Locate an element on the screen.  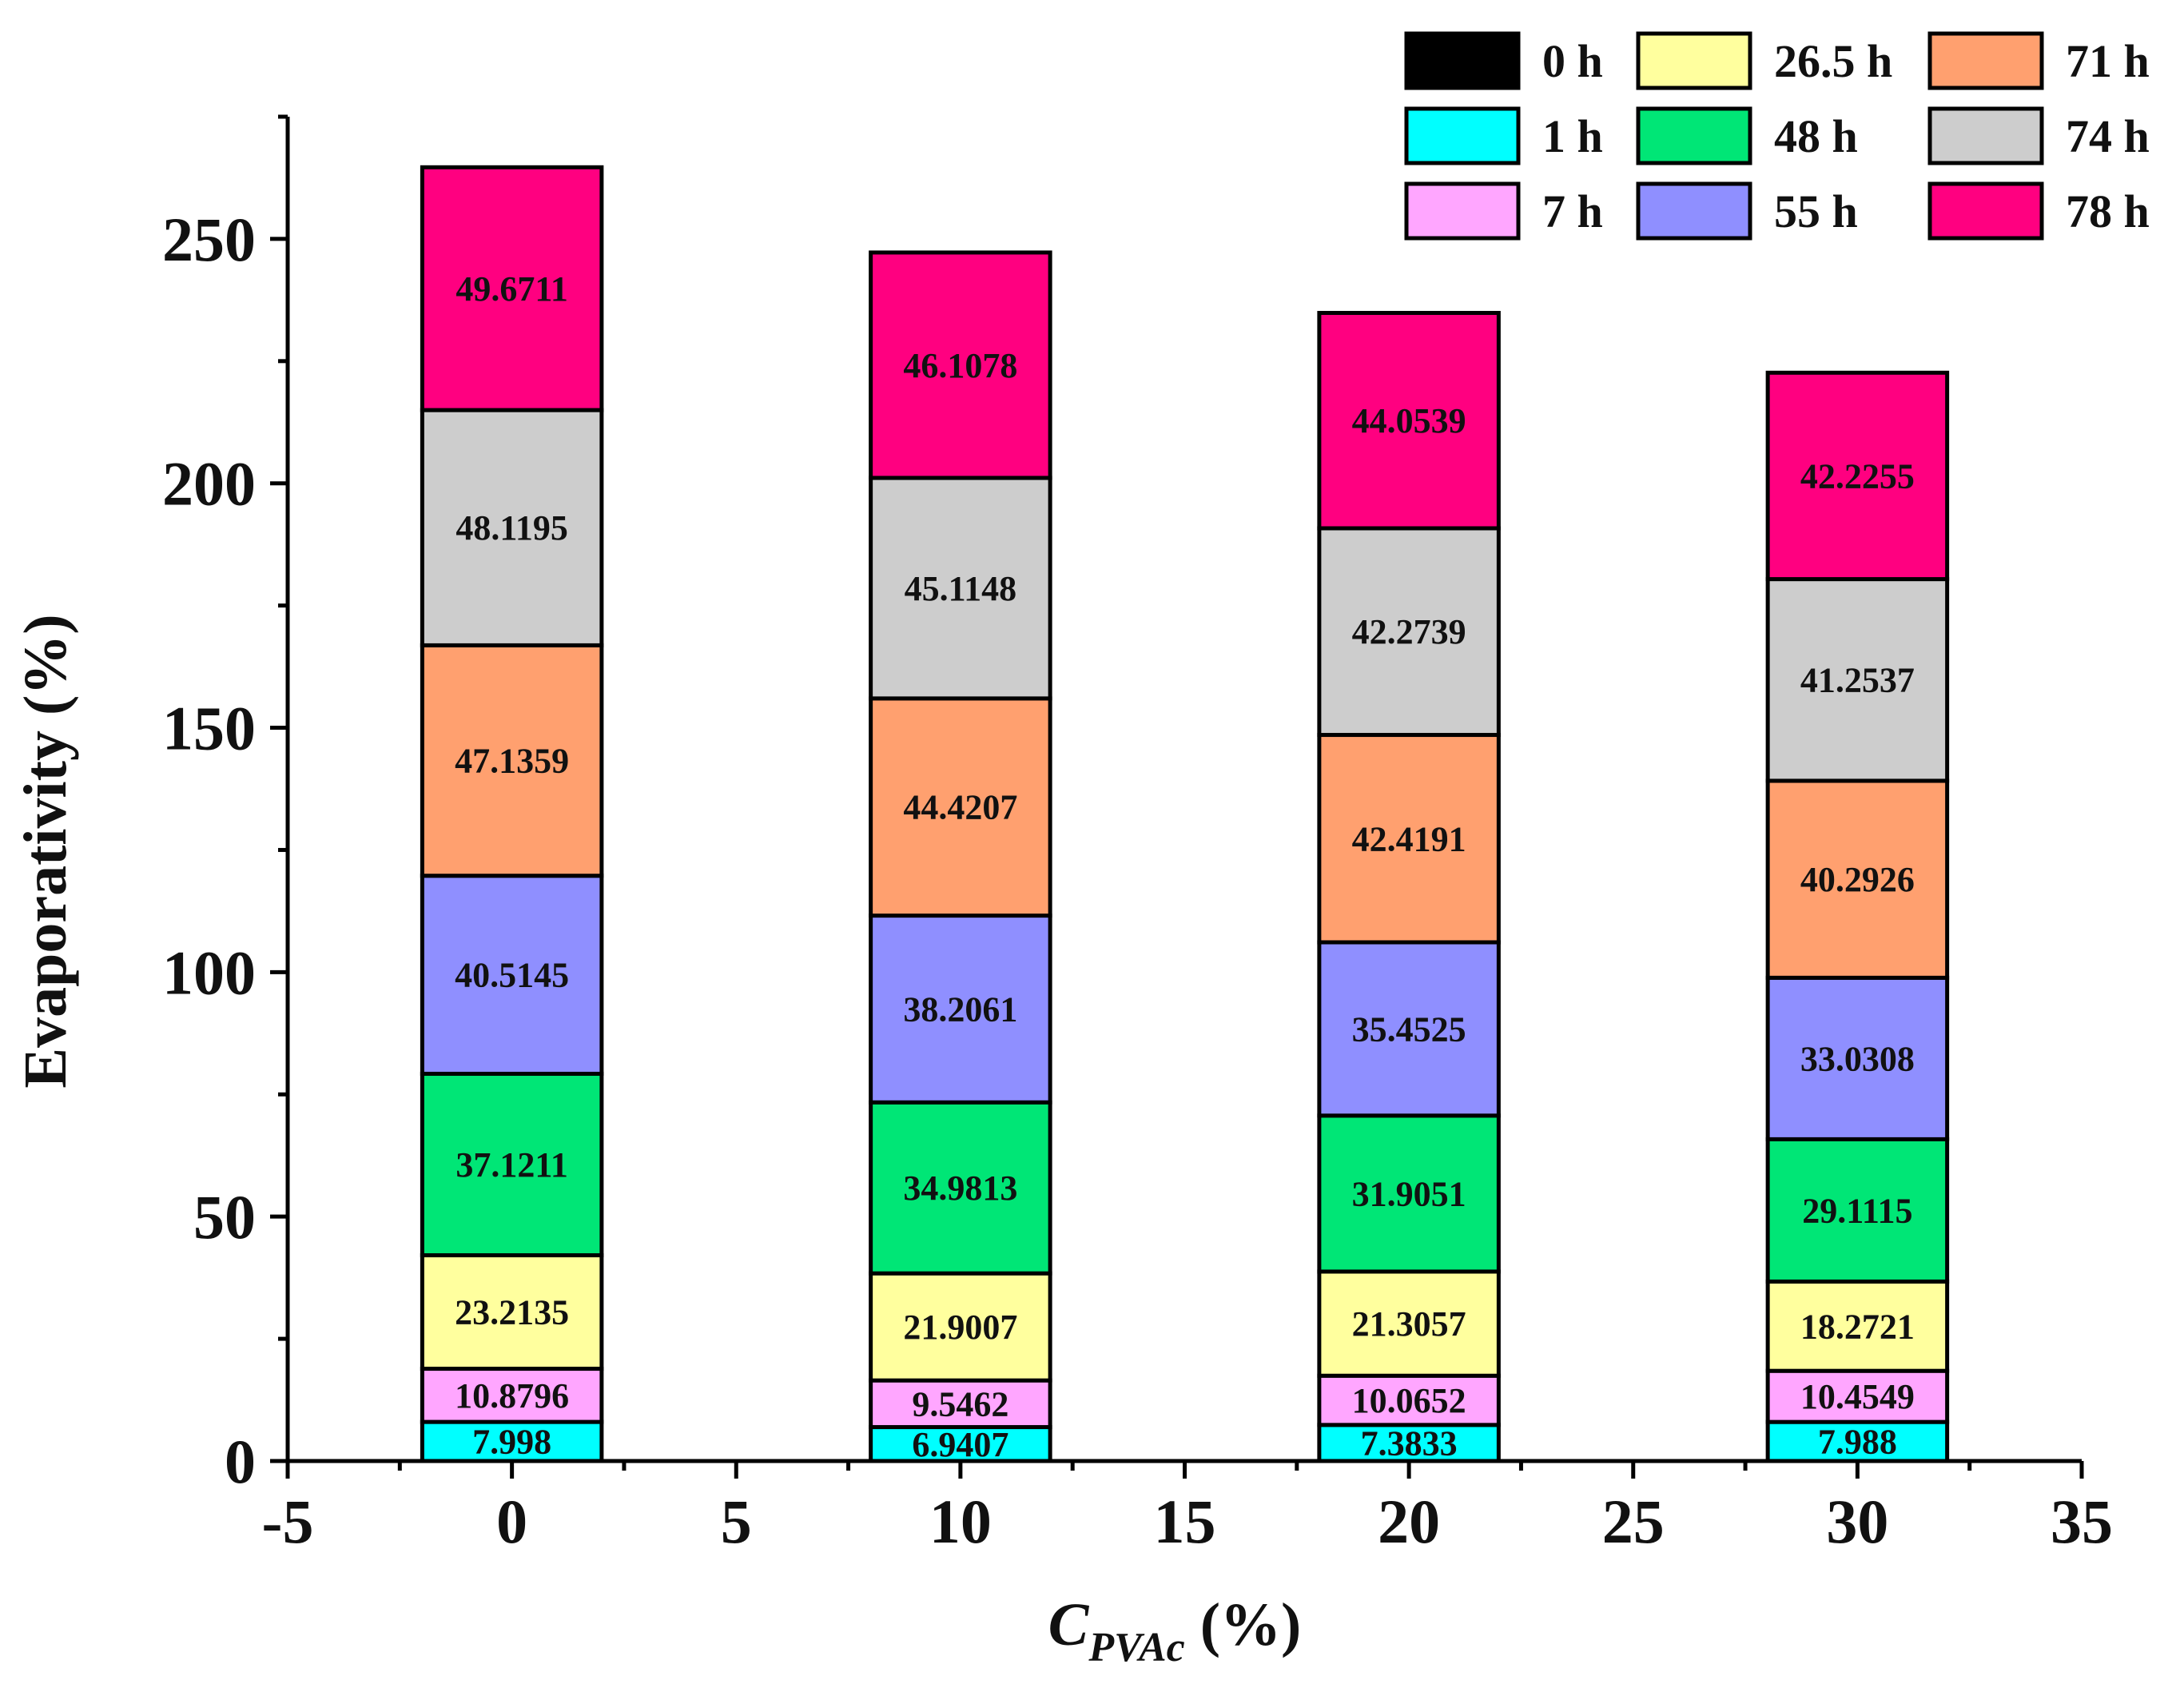
bar-segment-10-55h is located at coordinates (960, 1010).